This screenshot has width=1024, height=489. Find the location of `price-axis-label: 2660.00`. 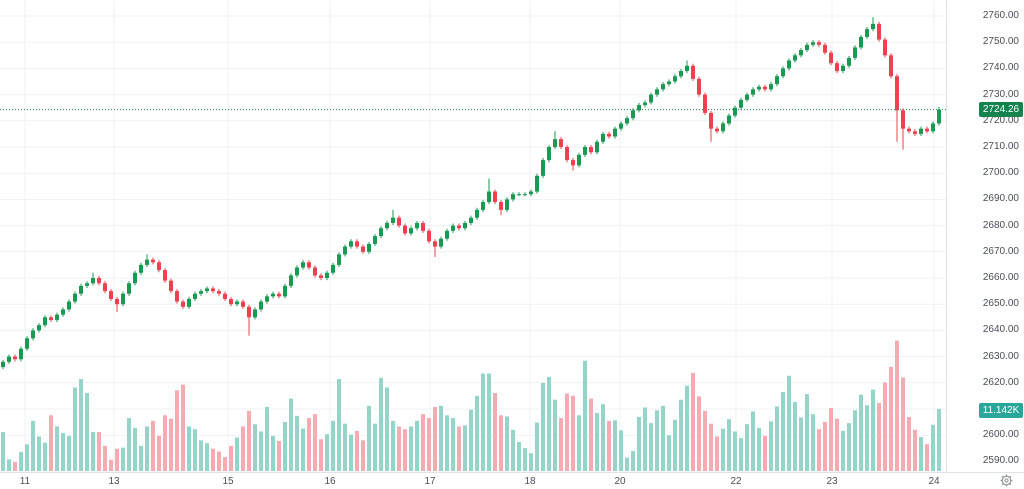

price-axis-label: 2660.00 is located at coordinates (1000, 277).